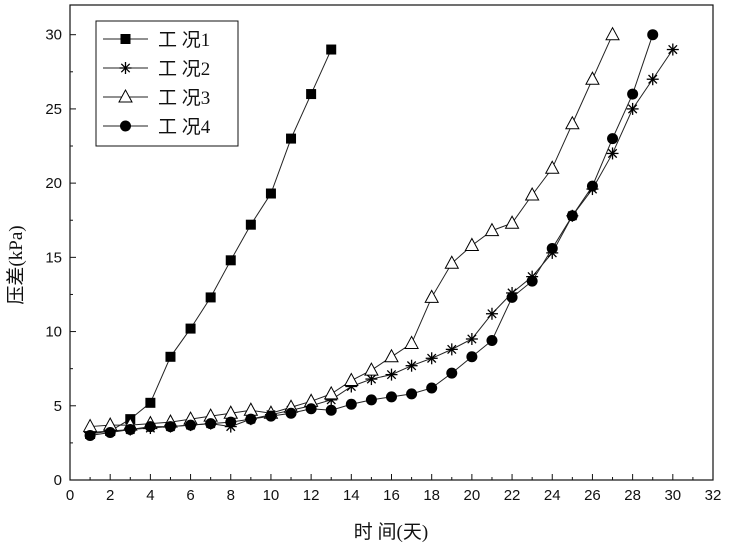 The image size is (729, 549). What do you see at coordinates (184, 69) in the screenshot?
I see `legend-label: 工 况2` at bounding box center [184, 69].